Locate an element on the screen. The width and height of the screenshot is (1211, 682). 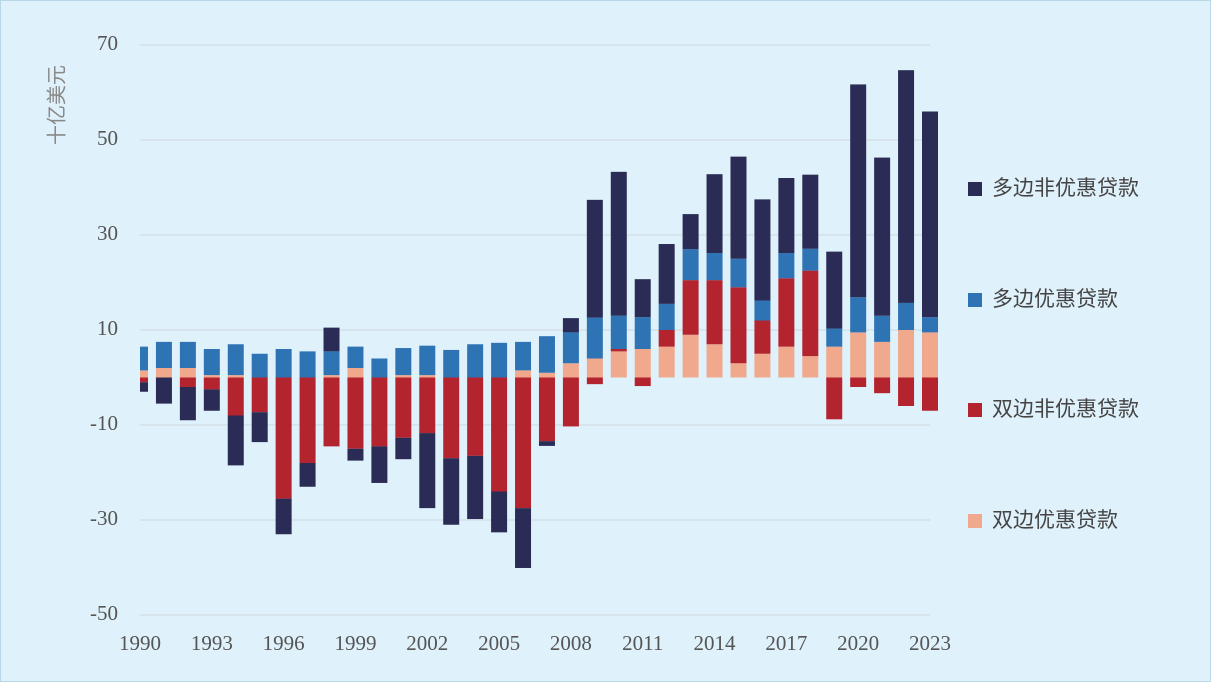
x-tick-label: 2014 is located at coordinates (715, 643).